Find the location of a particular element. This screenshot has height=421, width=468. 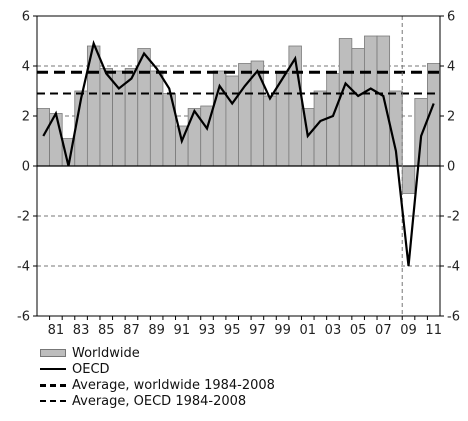

legend-label-oecd: OECD is located at coordinates (91, 369).